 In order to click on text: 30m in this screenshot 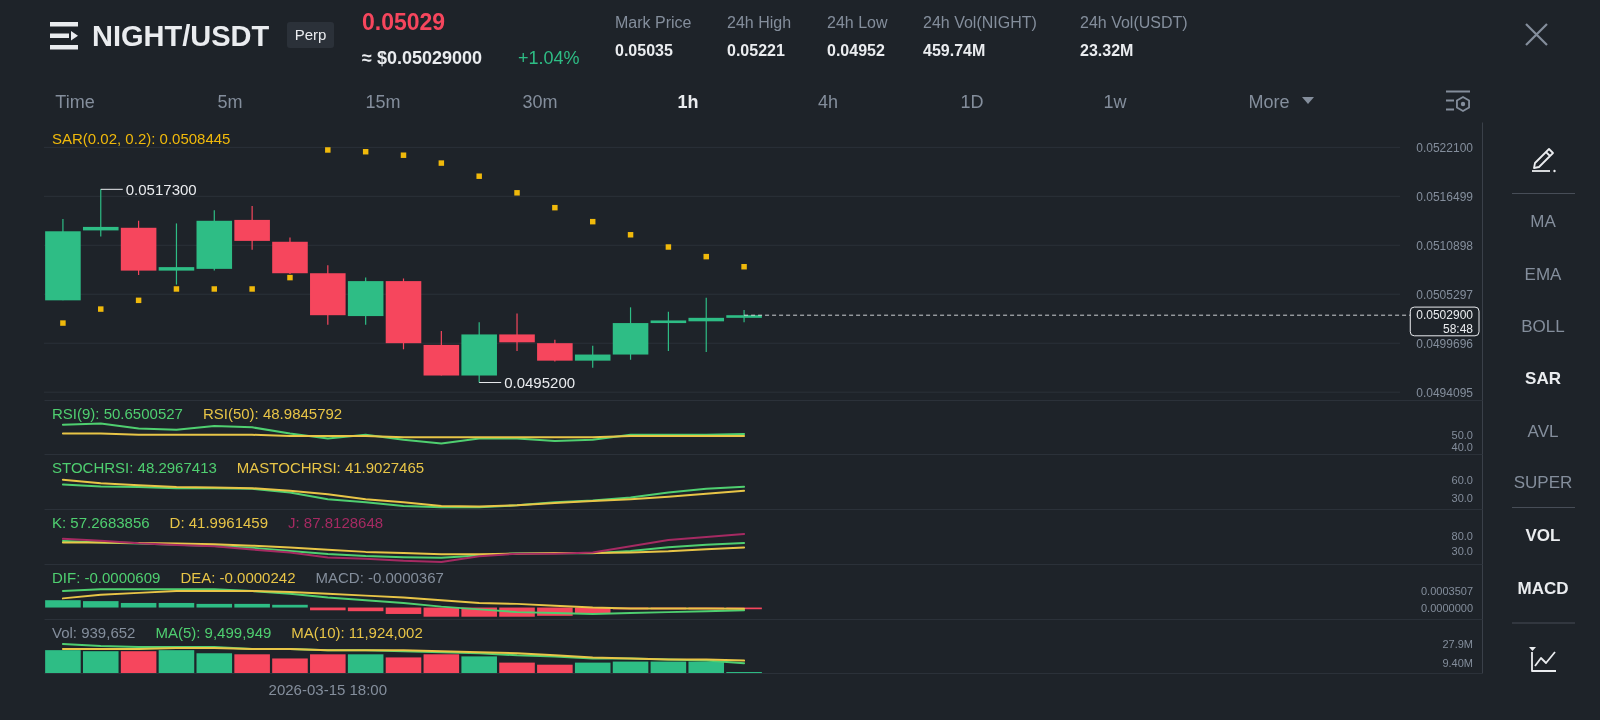, I will do `click(540, 102)`.